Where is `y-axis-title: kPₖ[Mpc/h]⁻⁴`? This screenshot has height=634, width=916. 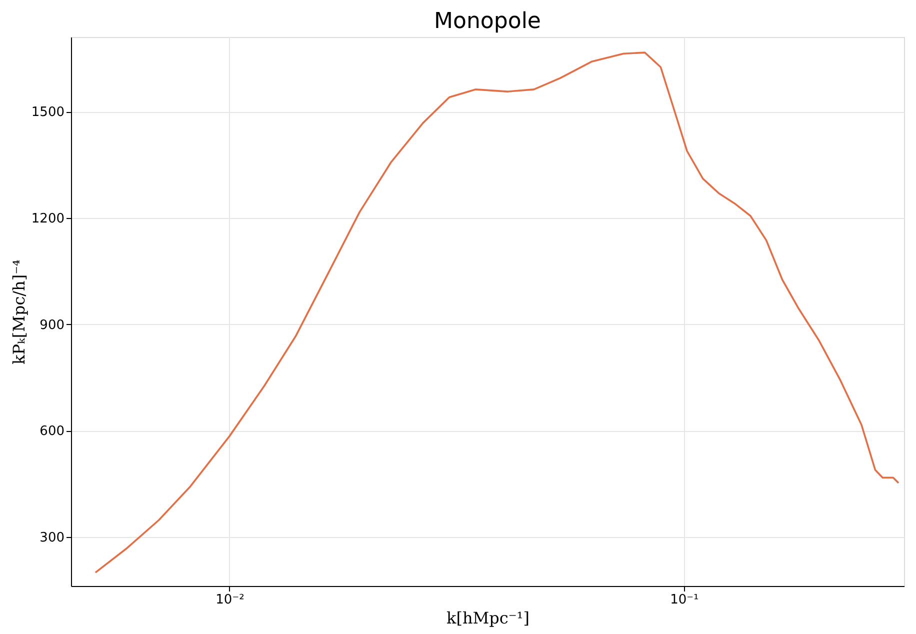 y-axis-title: kPₖ[Mpc/h]⁻⁴ is located at coordinates (18, 312).